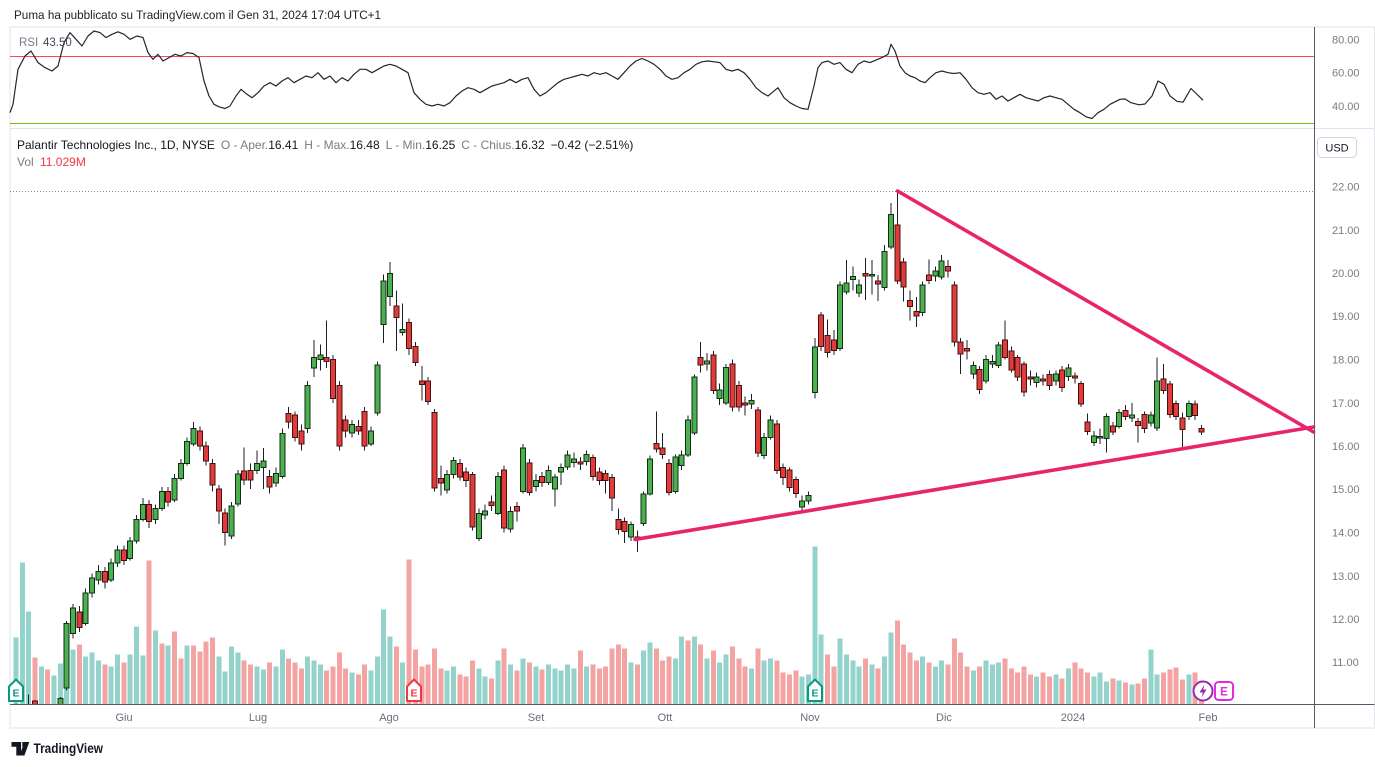 Image resolution: width=1375 pixels, height=767 pixels. I want to click on svg-text: Ott, so click(665, 718).